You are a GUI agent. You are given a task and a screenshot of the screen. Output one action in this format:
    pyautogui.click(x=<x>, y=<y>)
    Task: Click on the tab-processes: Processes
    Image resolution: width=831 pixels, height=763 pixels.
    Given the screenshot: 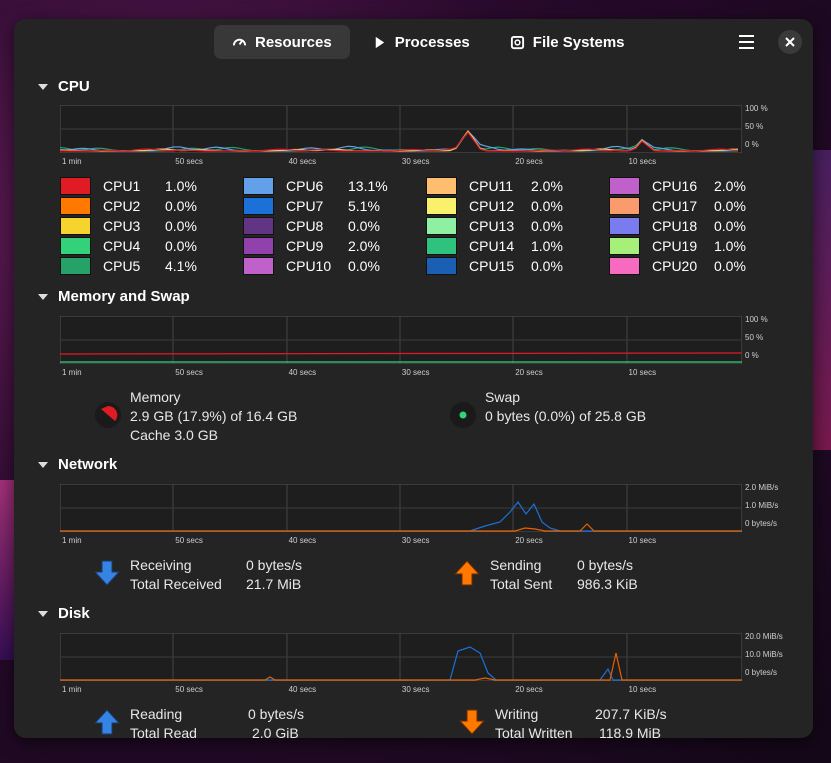 What is the action you would take?
    pyautogui.click(x=421, y=42)
    